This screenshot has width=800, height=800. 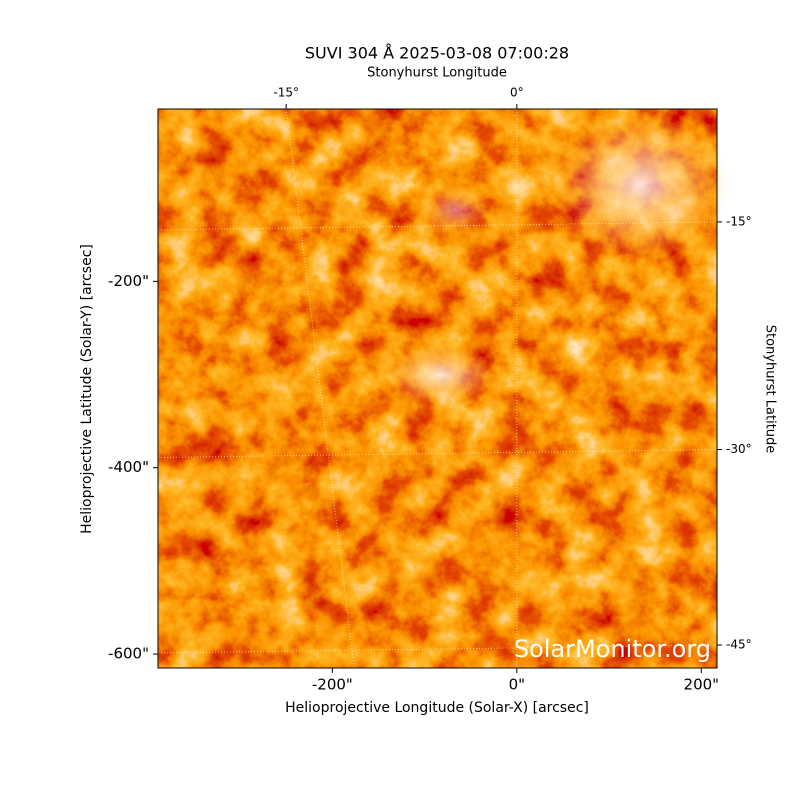 I want to click on right-tick-label: -15°, so click(x=739, y=221).